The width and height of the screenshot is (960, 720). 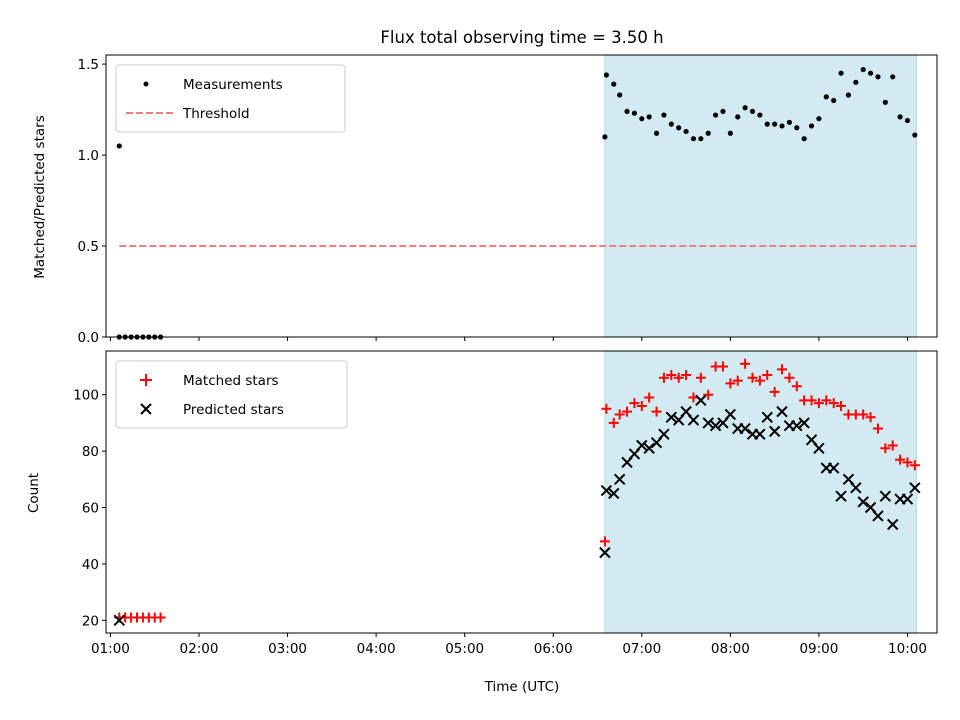 What do you see at coordinates (146, 380) in the screenshot?
I see `legend-matched-marker` at bounding box center [146, 380].